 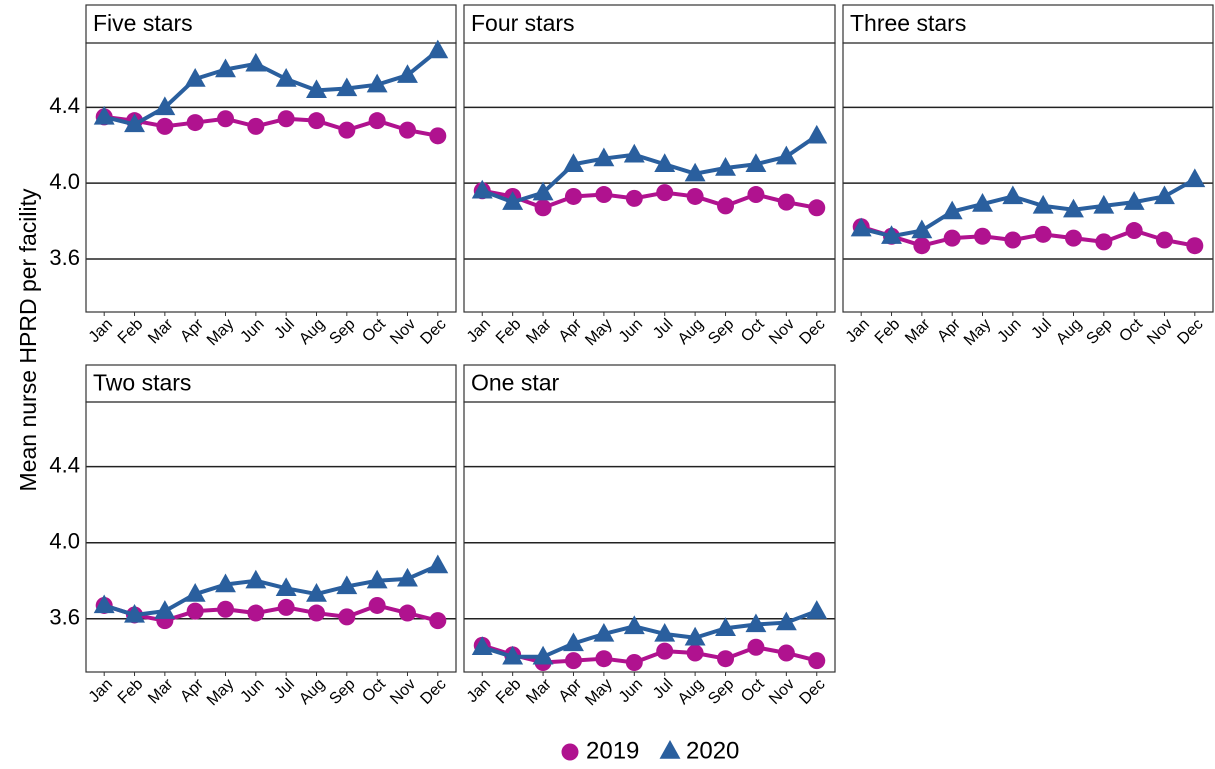 I want to click on y-tick-label: 3.6, so click(x=64, y=617).